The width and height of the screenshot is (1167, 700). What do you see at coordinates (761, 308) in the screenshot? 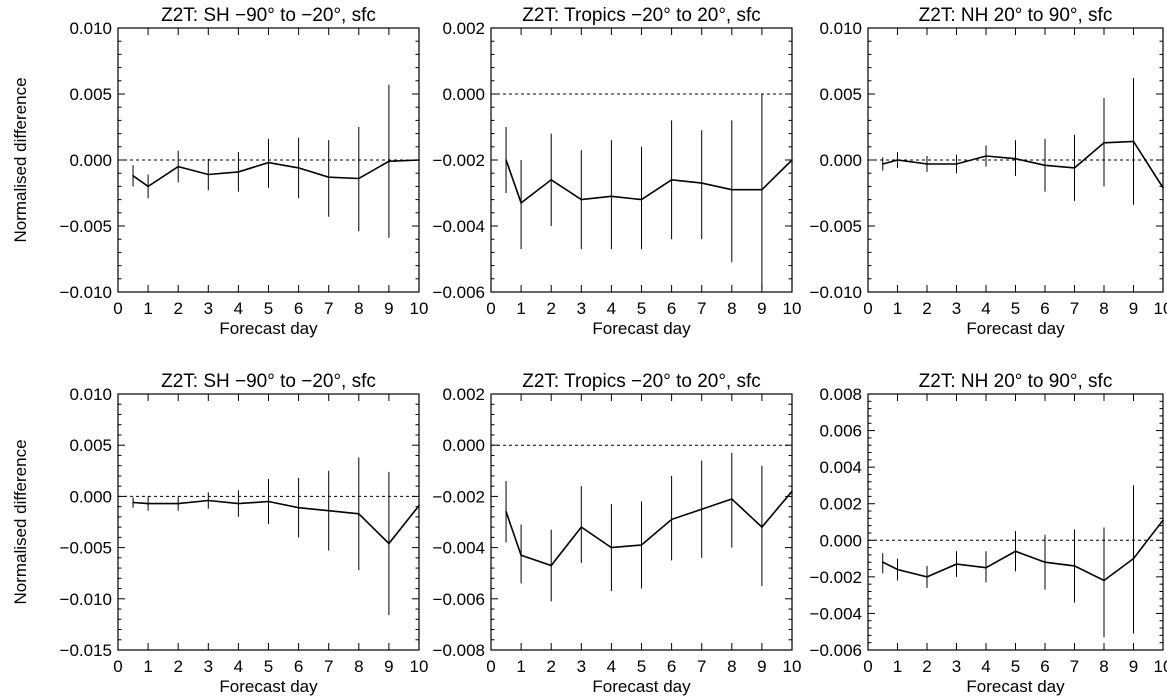
I see `x-tick-label: 9` at bounding box center [761, 308].